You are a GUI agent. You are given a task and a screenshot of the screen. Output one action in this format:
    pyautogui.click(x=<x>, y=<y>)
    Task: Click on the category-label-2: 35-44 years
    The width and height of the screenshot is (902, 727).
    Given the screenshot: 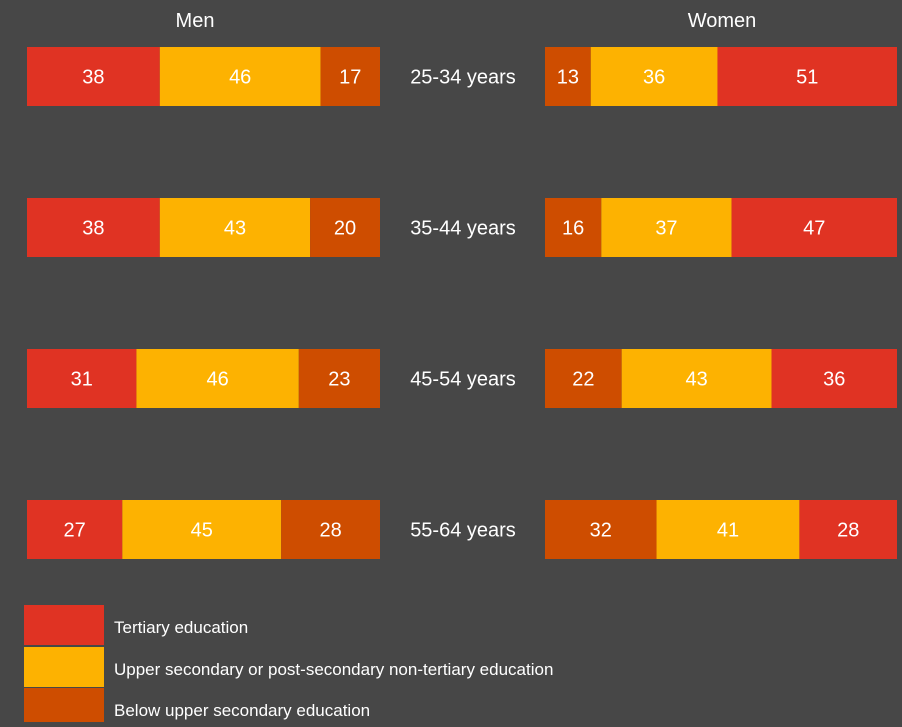 What is the action you would take?
    pyautogui.click(x=463, y=229)
    